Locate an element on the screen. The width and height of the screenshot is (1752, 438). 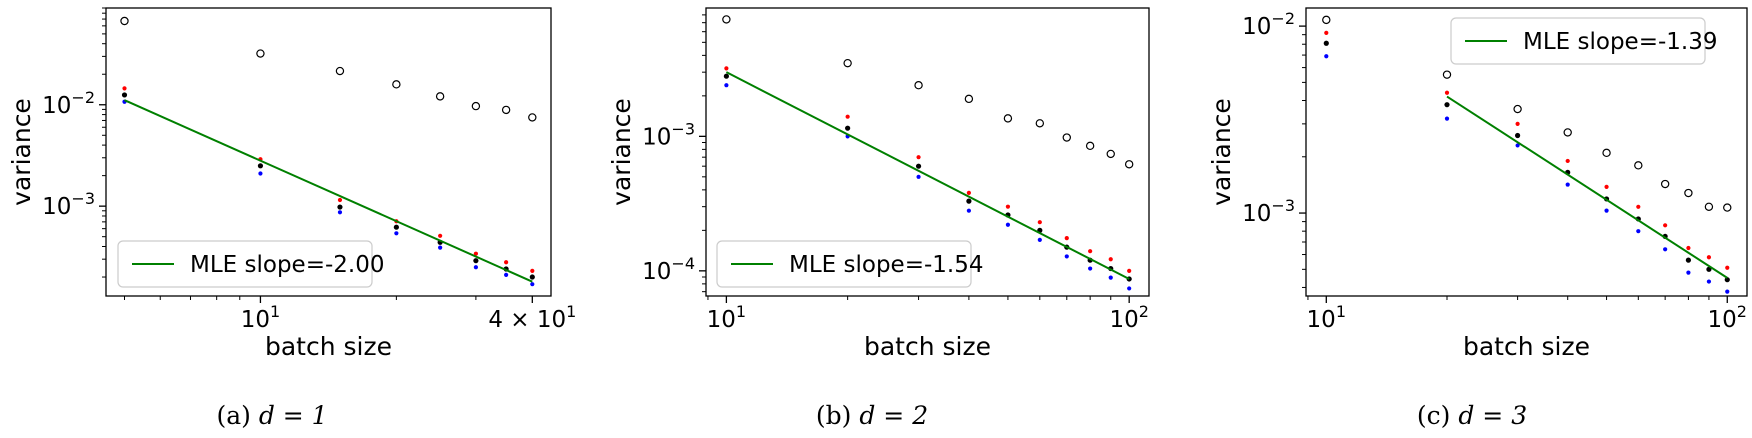
legend-label: MLE slope=-2.00 is located at coordinates (287, 265).